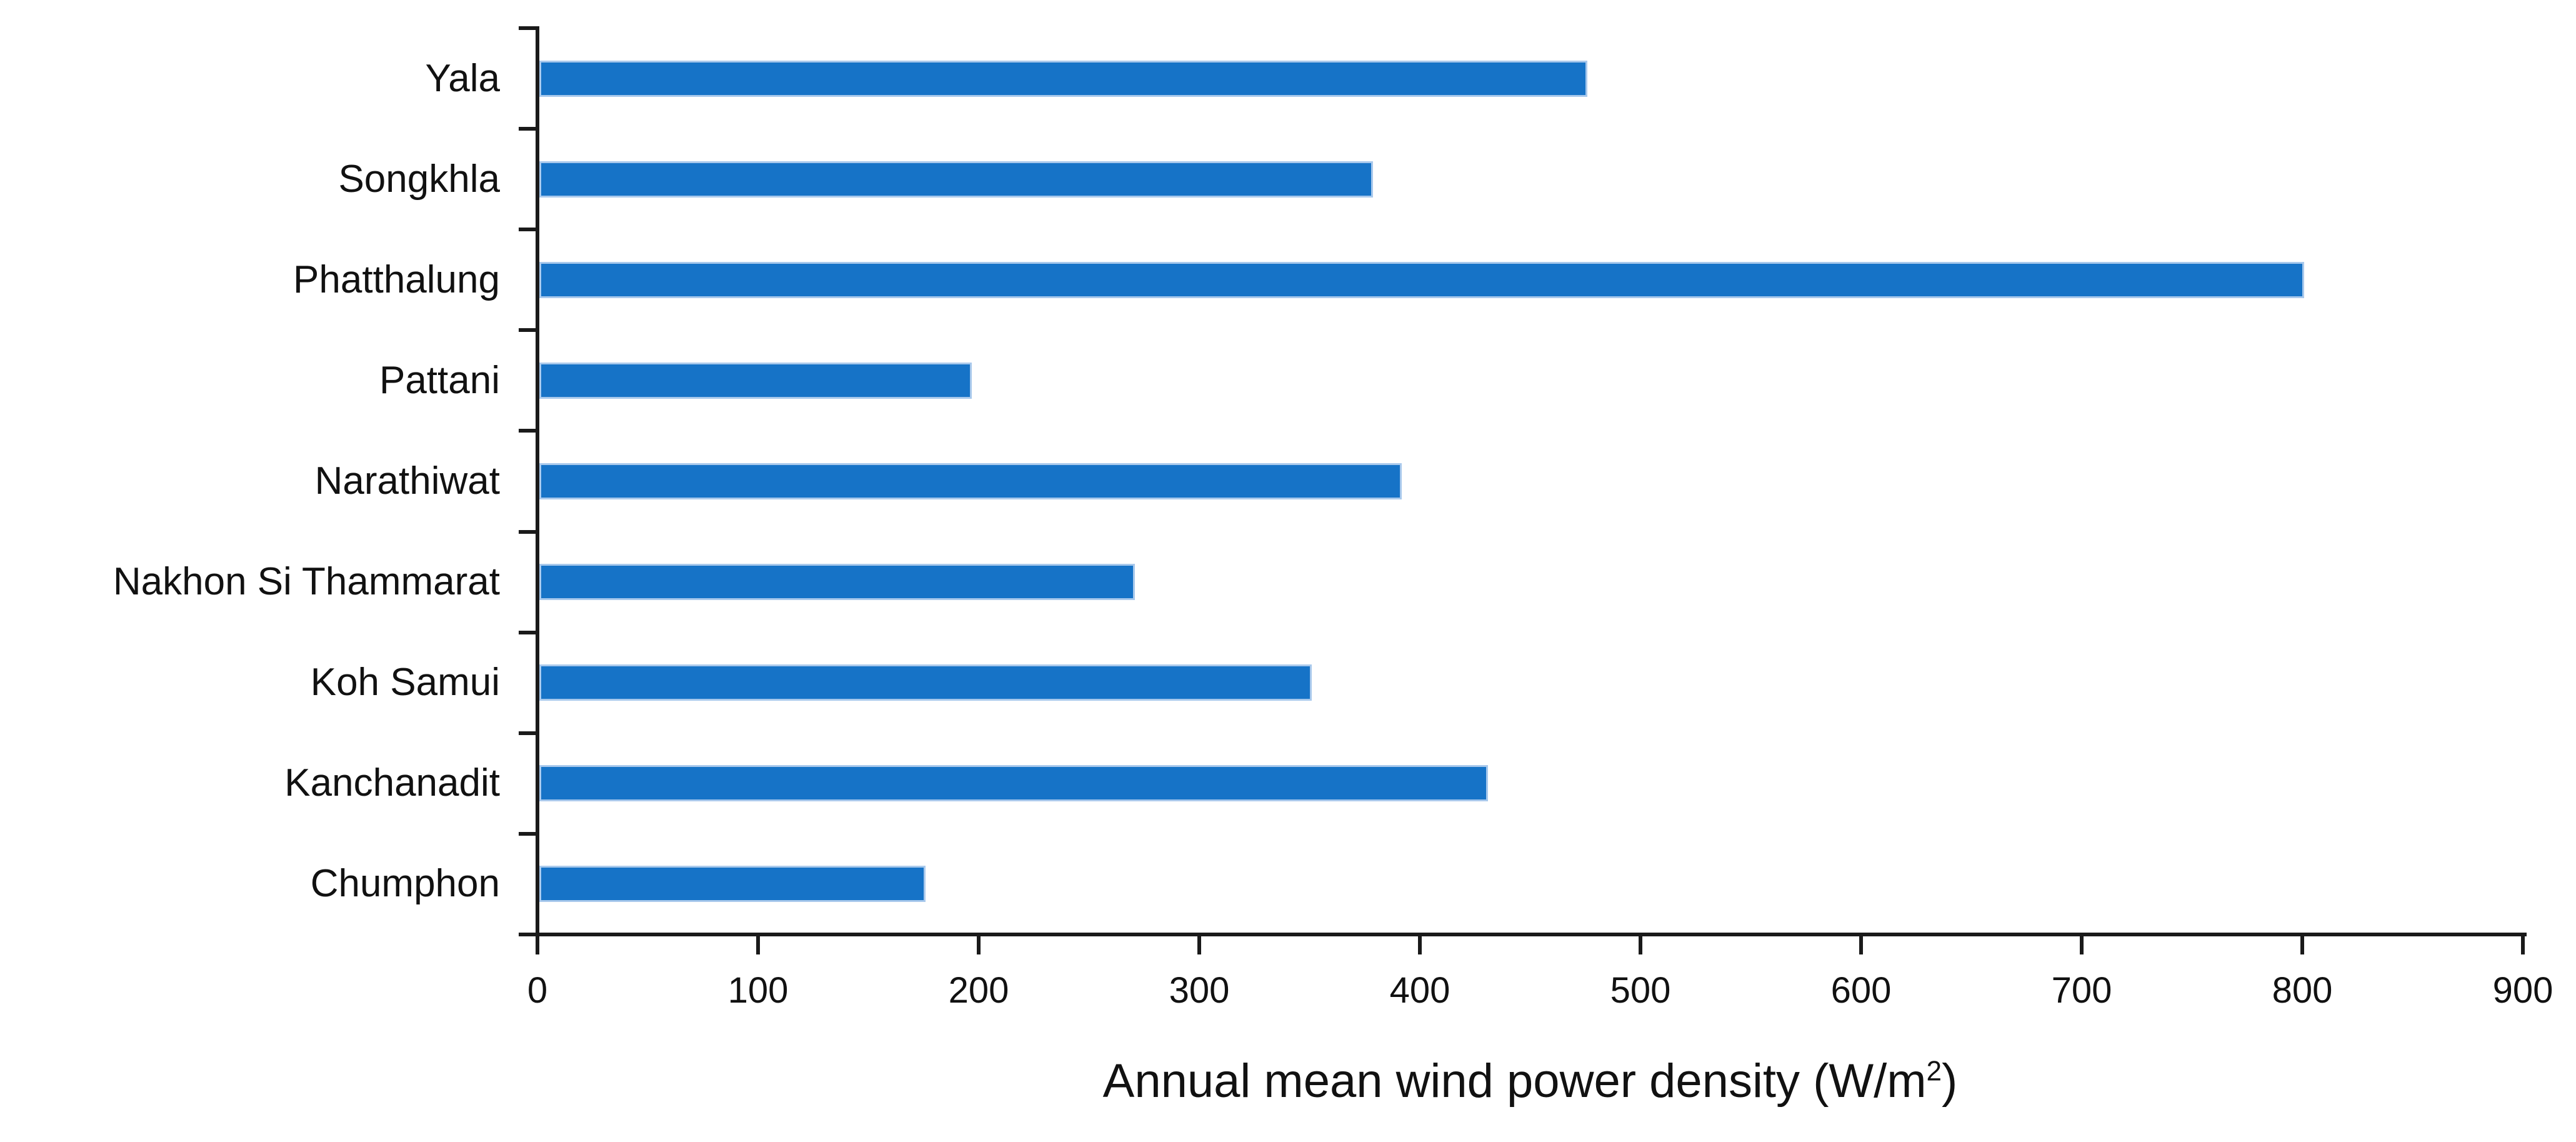  Describe the element at coordinates (1514, 1081) in the screenshot. I see `x-axis-title-text: Annual mean wind power density (W/m` at that location.